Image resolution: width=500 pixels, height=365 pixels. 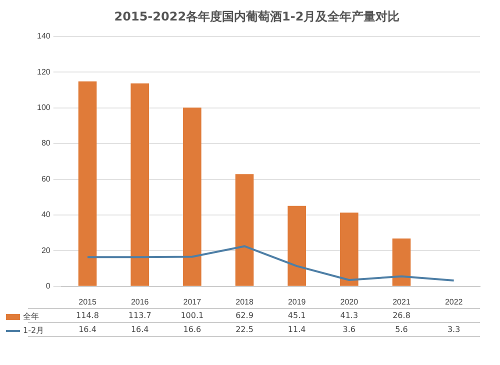 What do you see at coordinates (401, 315) in the screenshot?
I see `data-label: 26.8` at bounding box center [401, 315].